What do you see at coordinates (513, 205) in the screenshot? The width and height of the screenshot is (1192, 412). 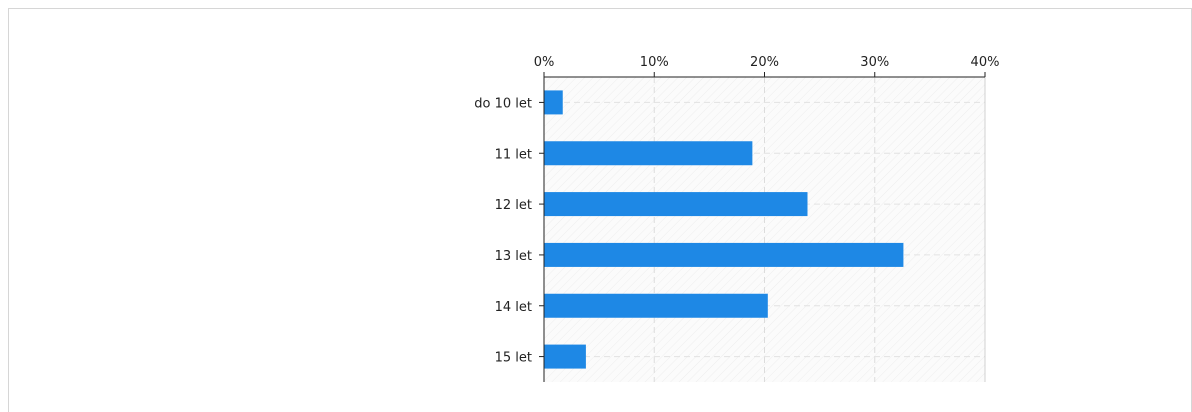 I see `y-tick-label: 12 let` at bounding box center [513, 205].